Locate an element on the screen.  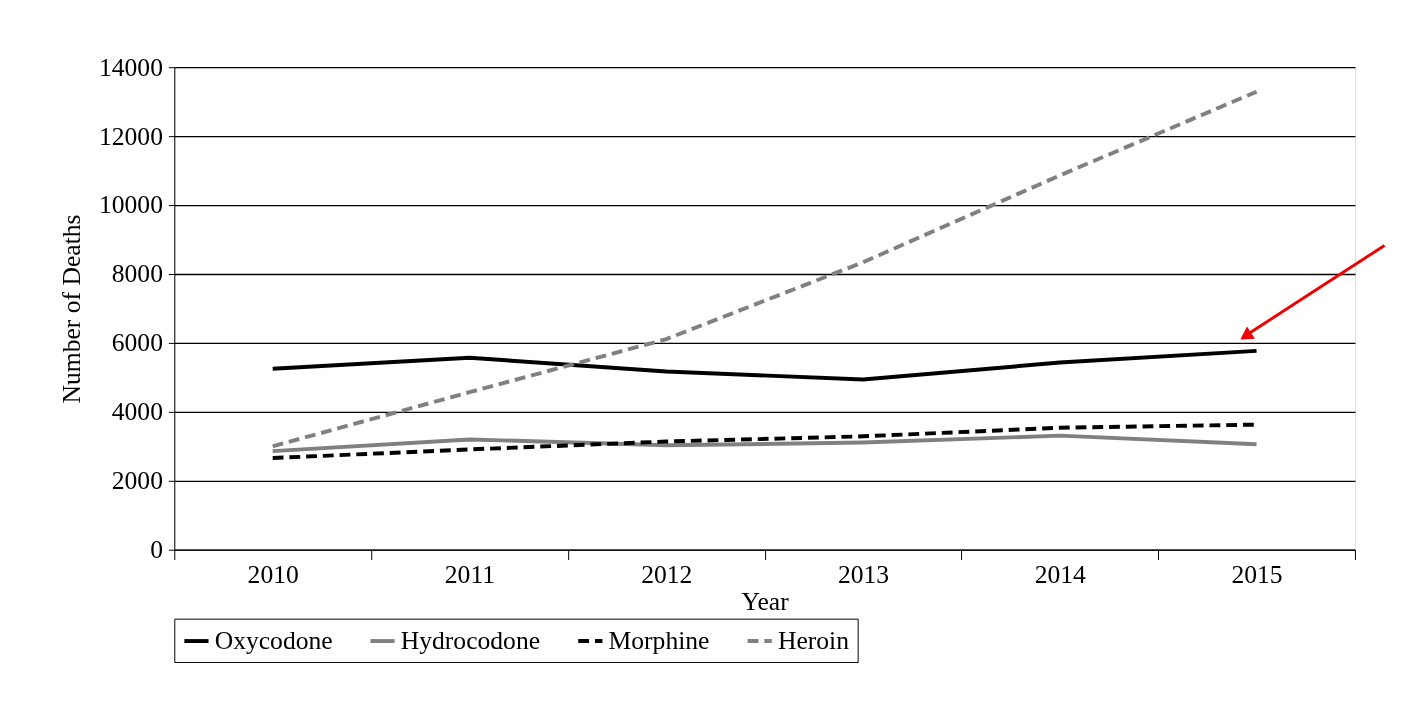
y-tick-label: 2000 is located at coordinates (137, 481).